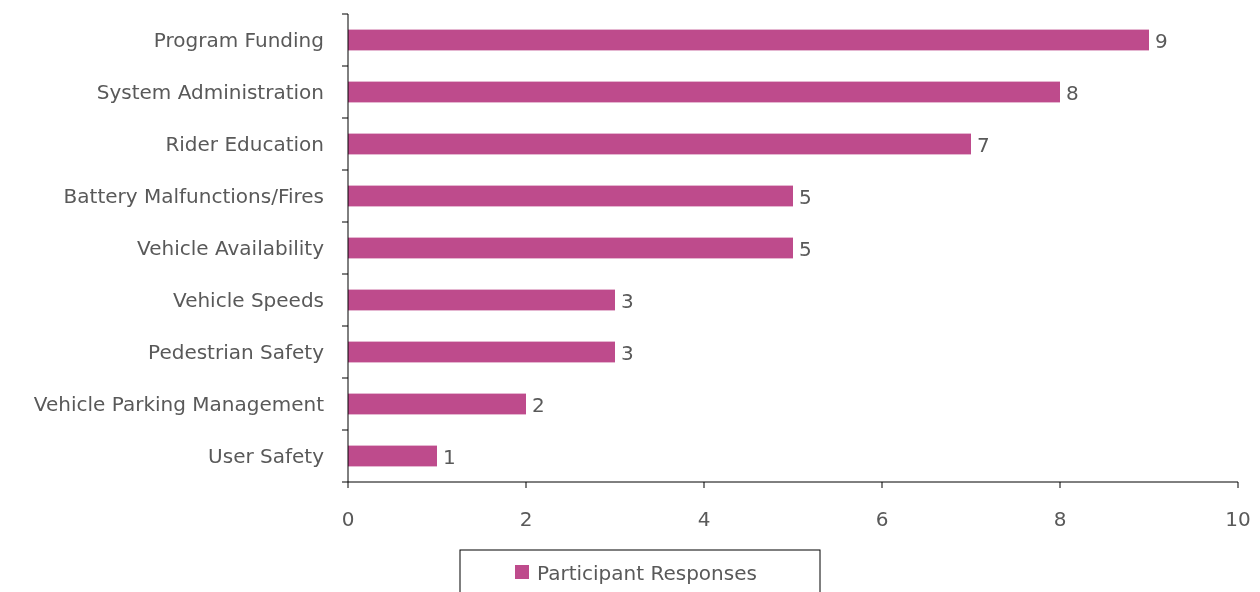 The width and height of the screenshot is (1260, 592). What do you see at coordinates (1060, 519) in the screenshot?
I see `x-tick-label: 8` at bounding box center [1060, 519].